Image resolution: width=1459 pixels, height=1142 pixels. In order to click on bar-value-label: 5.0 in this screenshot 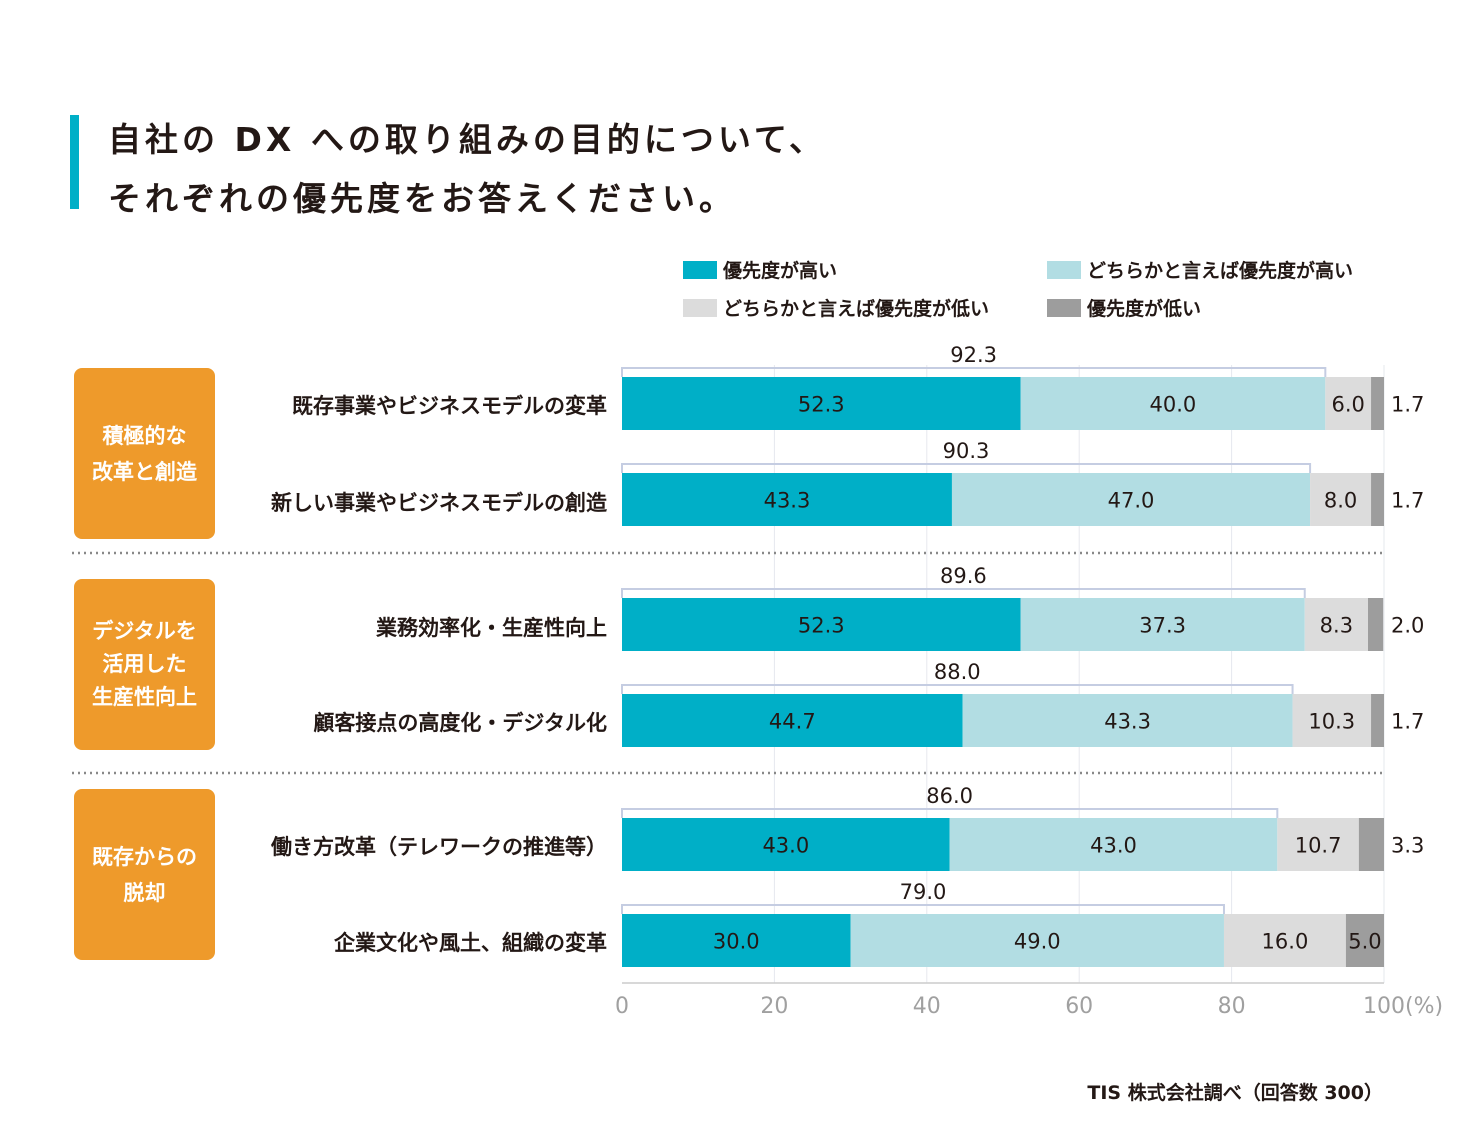, I will do `click(1364, 942)`.